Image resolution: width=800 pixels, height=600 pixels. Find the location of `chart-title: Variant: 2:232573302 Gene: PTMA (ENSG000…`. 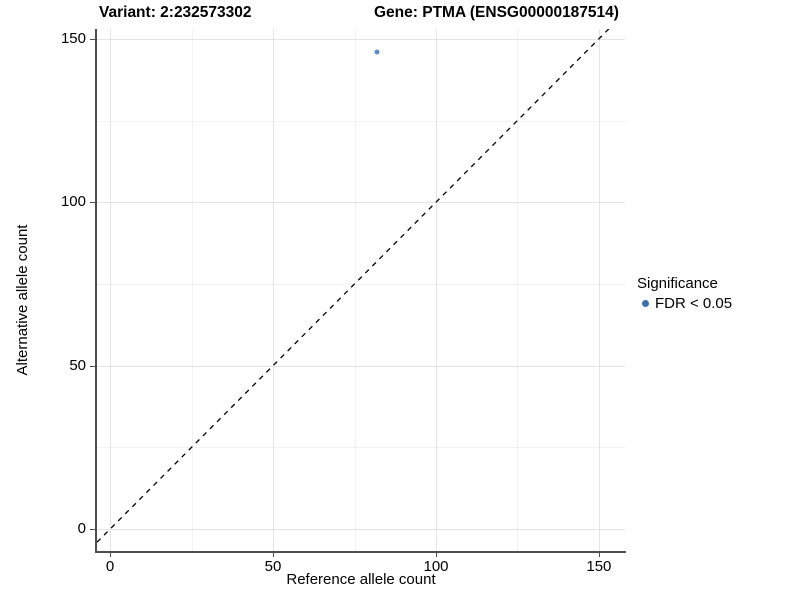

chart-title: Variant: 2:232573302 Gene: PTMA (ENSG000… is located at coordinates (362, 13).